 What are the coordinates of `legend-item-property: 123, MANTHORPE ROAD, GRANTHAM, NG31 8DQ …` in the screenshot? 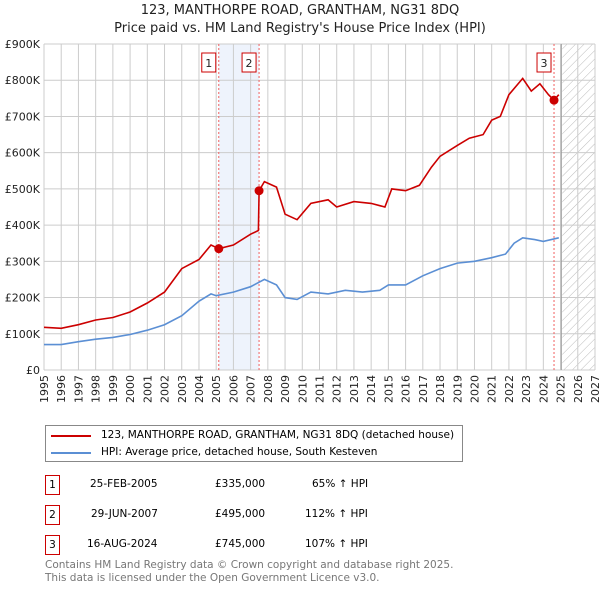 It's located at (252, 435).